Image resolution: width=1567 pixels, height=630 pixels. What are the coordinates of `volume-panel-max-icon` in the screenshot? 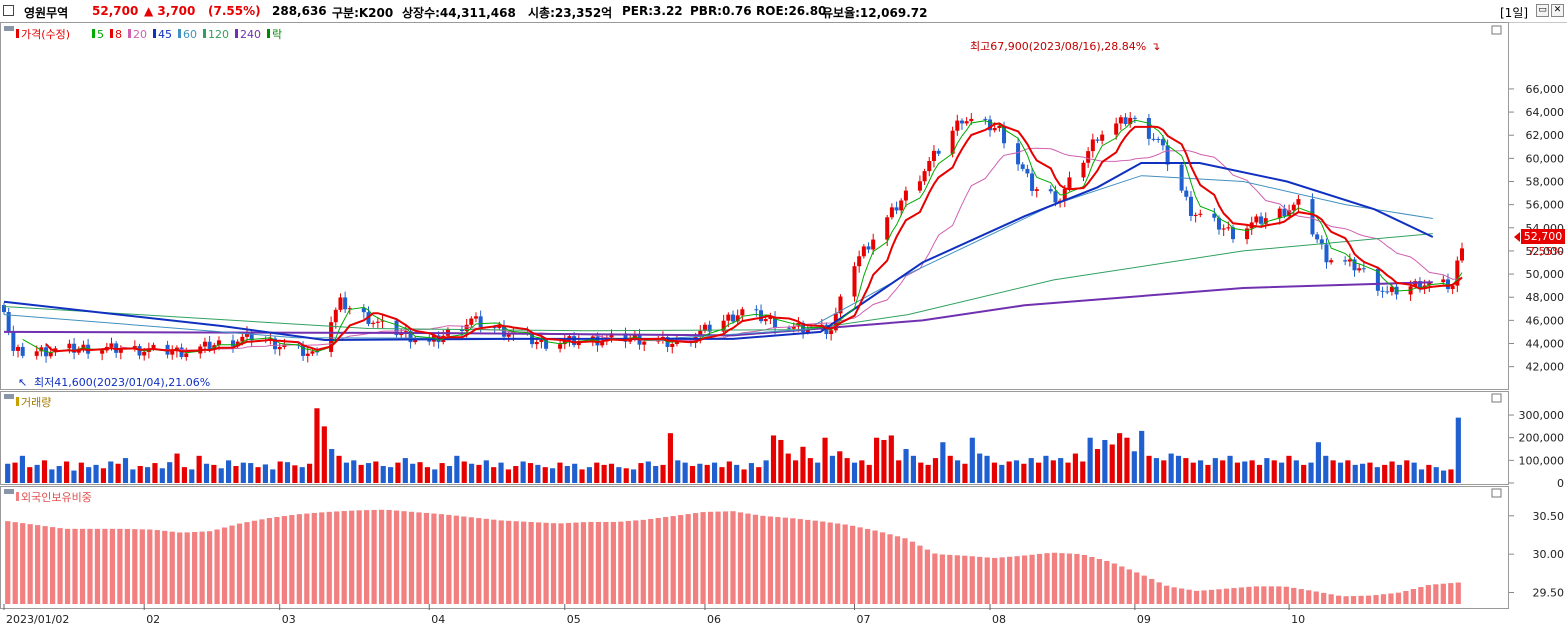 It's located at (1496, 398).